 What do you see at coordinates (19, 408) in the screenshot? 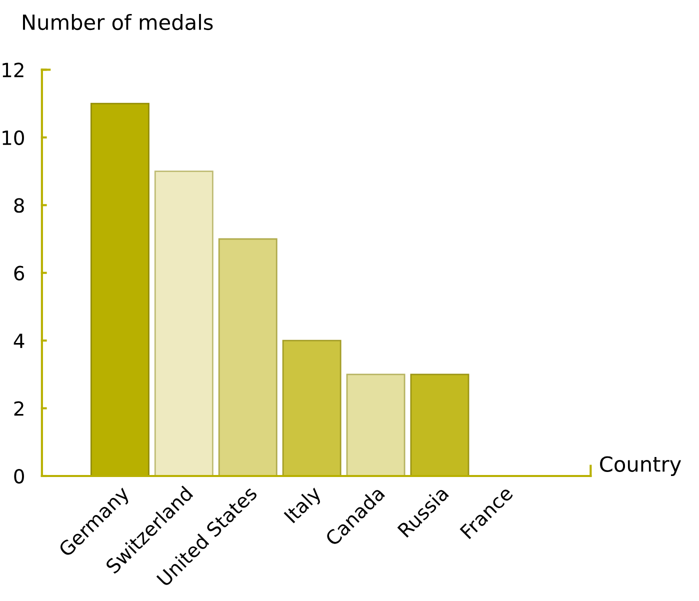
I see `y-tick-label: 2` at bounding box center [19, 408].